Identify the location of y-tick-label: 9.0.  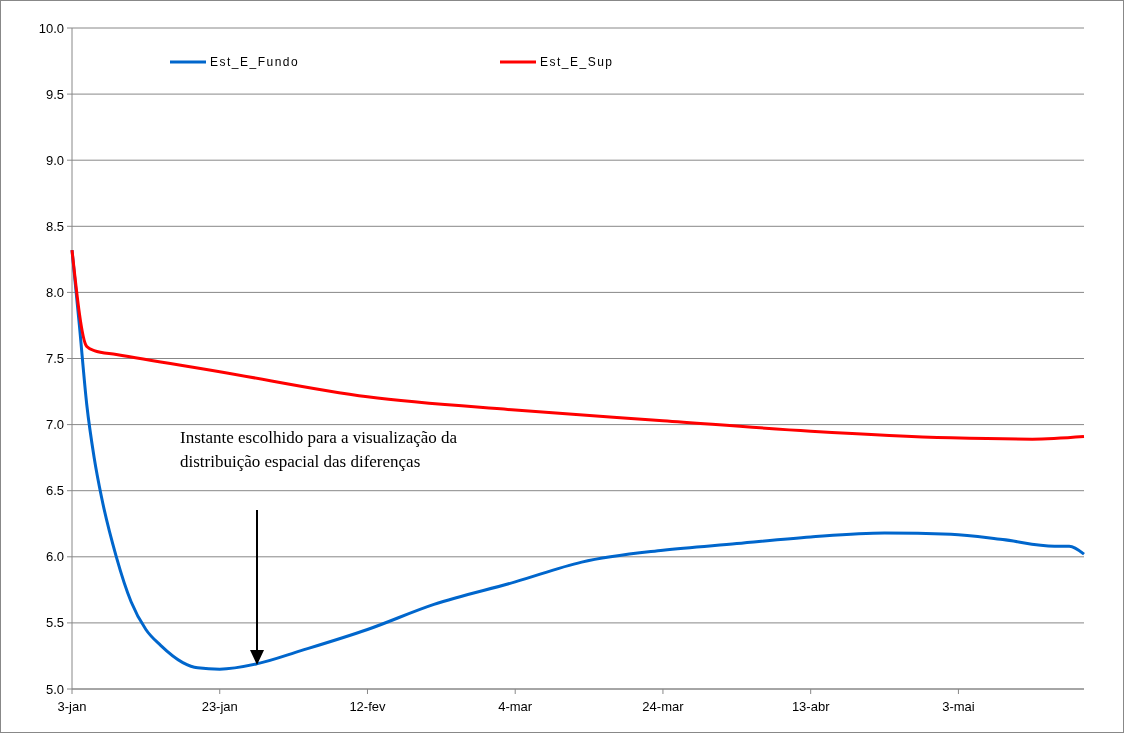
(54, 160).